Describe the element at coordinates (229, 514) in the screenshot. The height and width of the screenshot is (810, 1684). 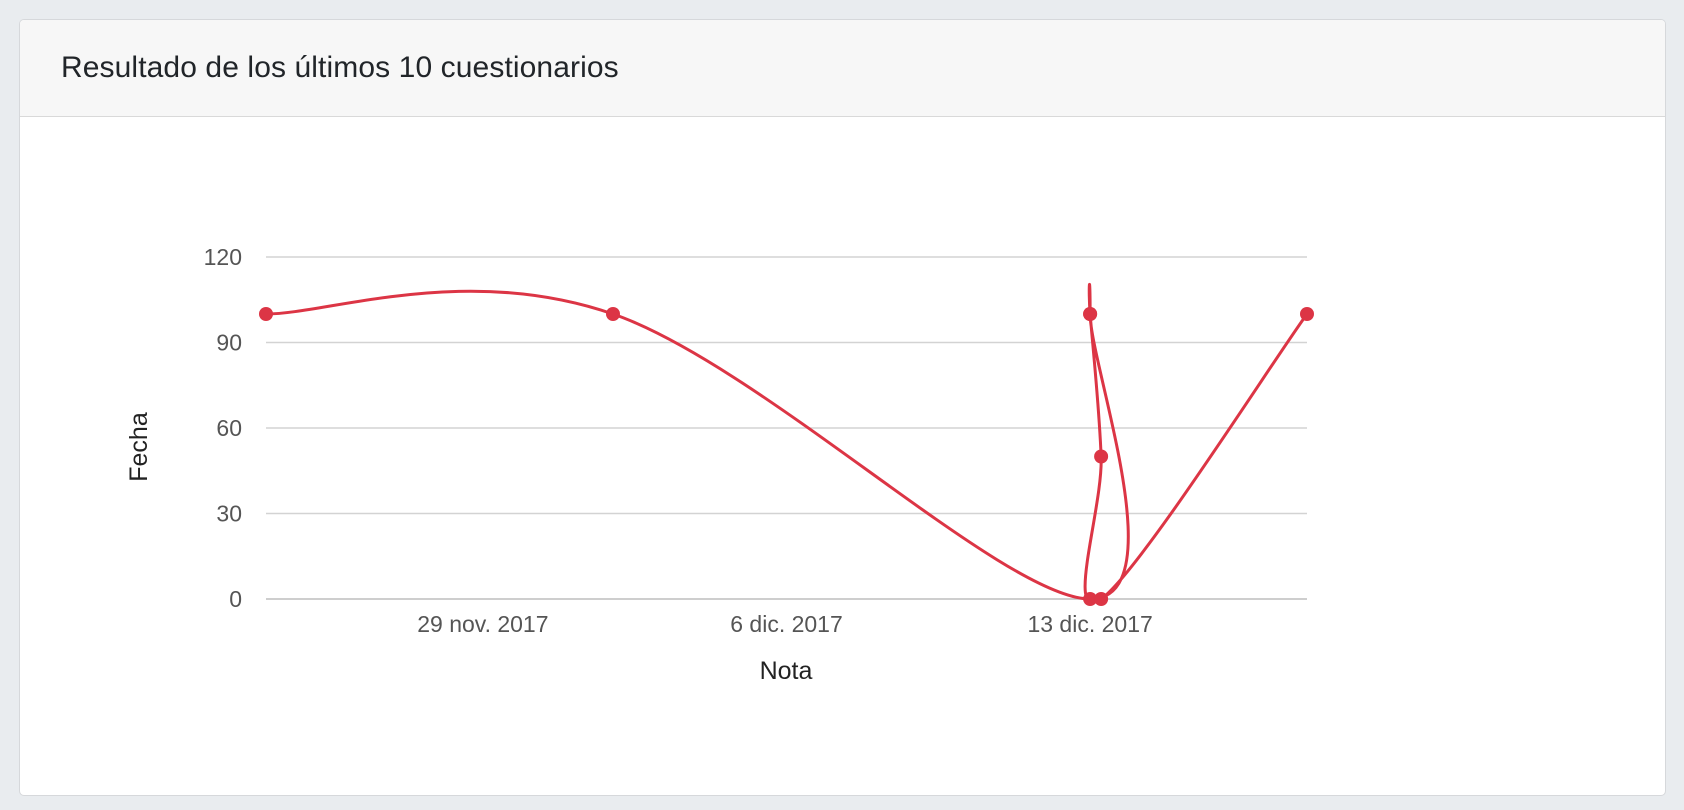
I see `y-tick-label: 30` at that location.